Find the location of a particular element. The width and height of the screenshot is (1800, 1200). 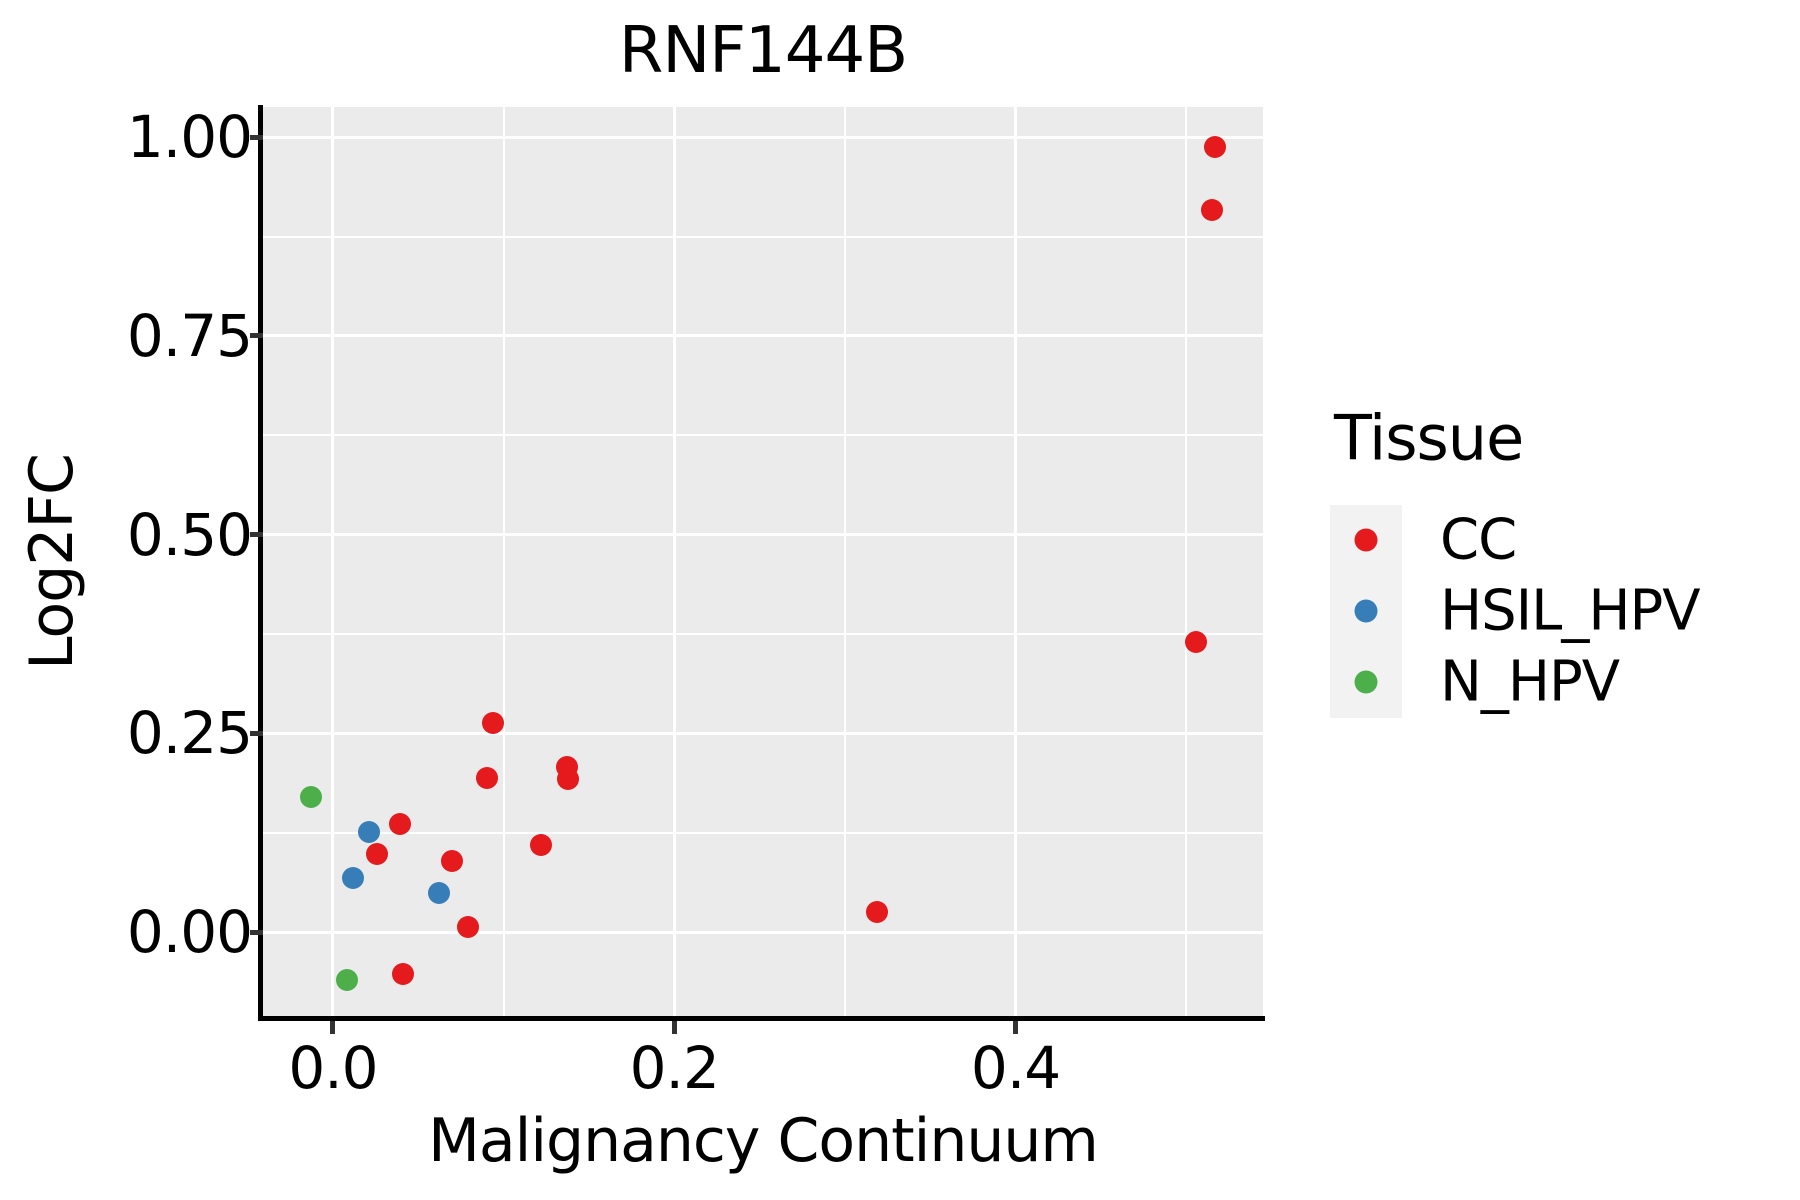

legend-title: Tissue is located at coordinates (1429, 438).